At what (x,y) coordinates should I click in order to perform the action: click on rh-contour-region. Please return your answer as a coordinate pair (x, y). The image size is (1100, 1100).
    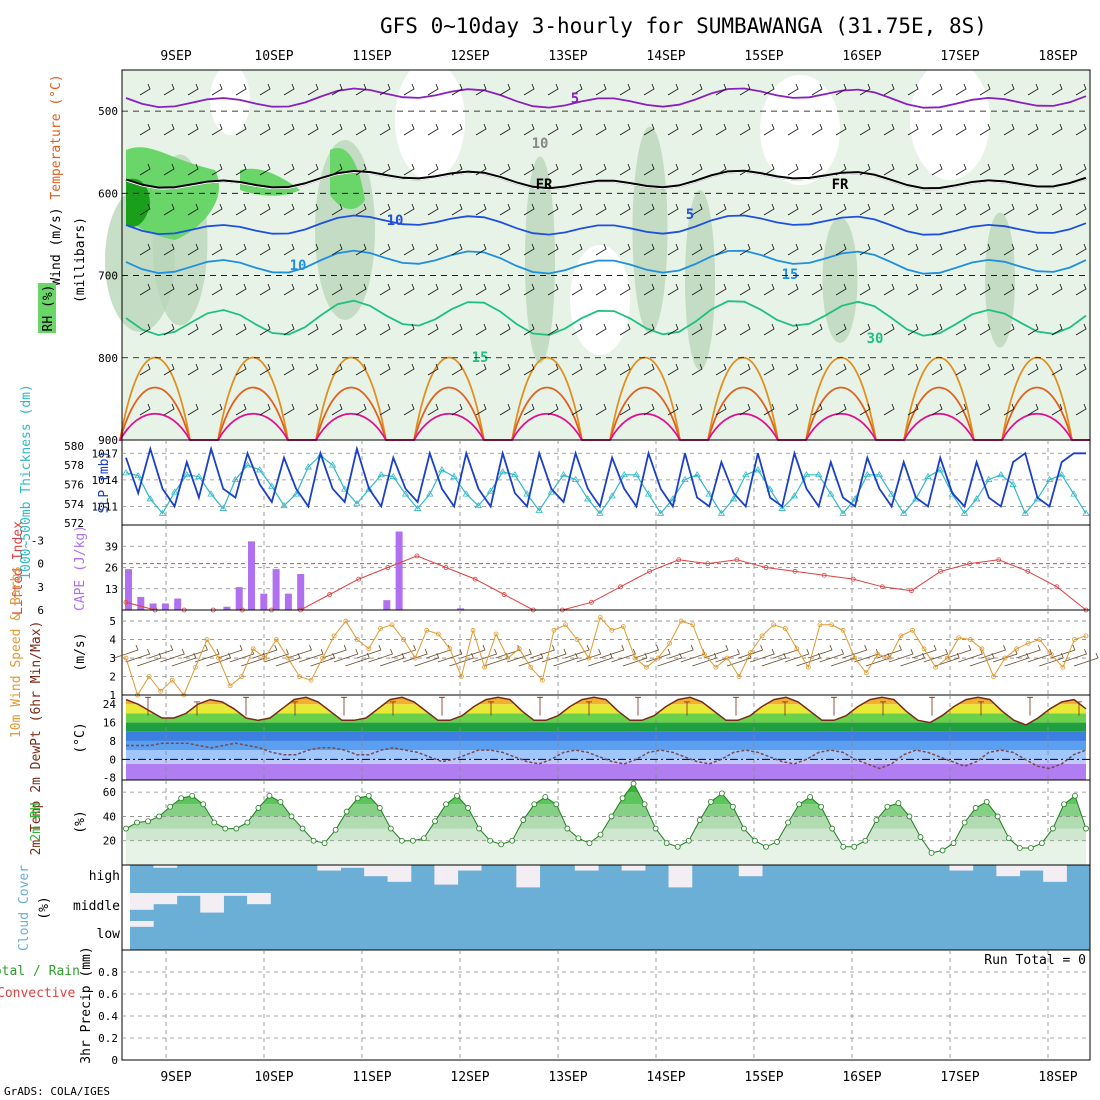
    Looking at the image, I should click on (1000, 280).